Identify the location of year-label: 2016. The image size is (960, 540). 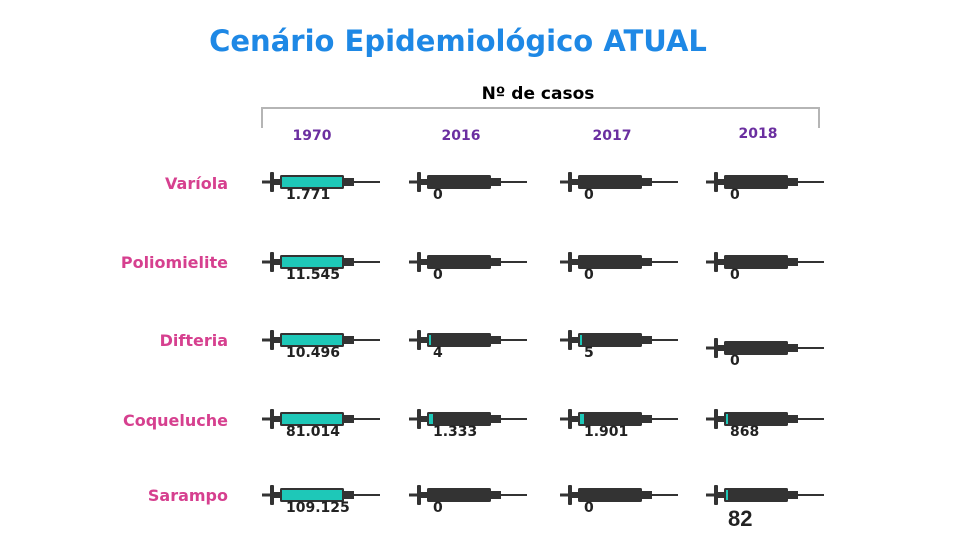
(461, 136).